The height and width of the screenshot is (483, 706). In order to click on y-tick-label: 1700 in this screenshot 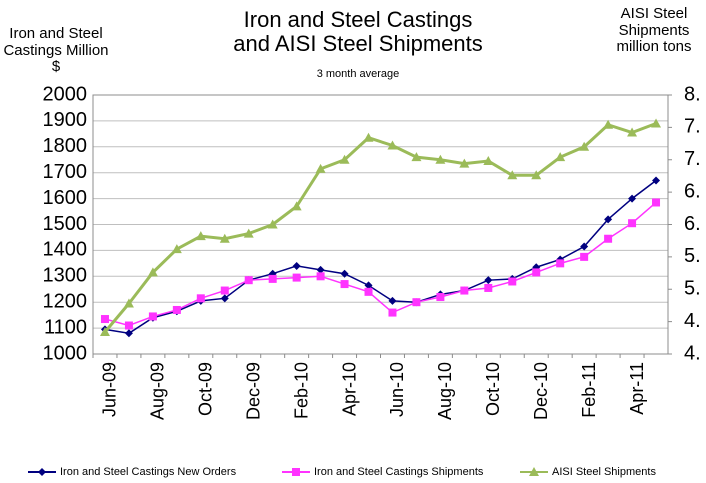, I will do `click(65, 172)`.